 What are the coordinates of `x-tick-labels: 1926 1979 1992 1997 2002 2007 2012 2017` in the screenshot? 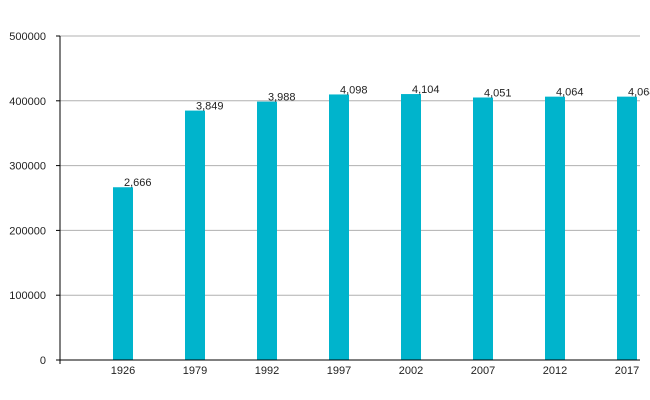 It's located at (375, 371).